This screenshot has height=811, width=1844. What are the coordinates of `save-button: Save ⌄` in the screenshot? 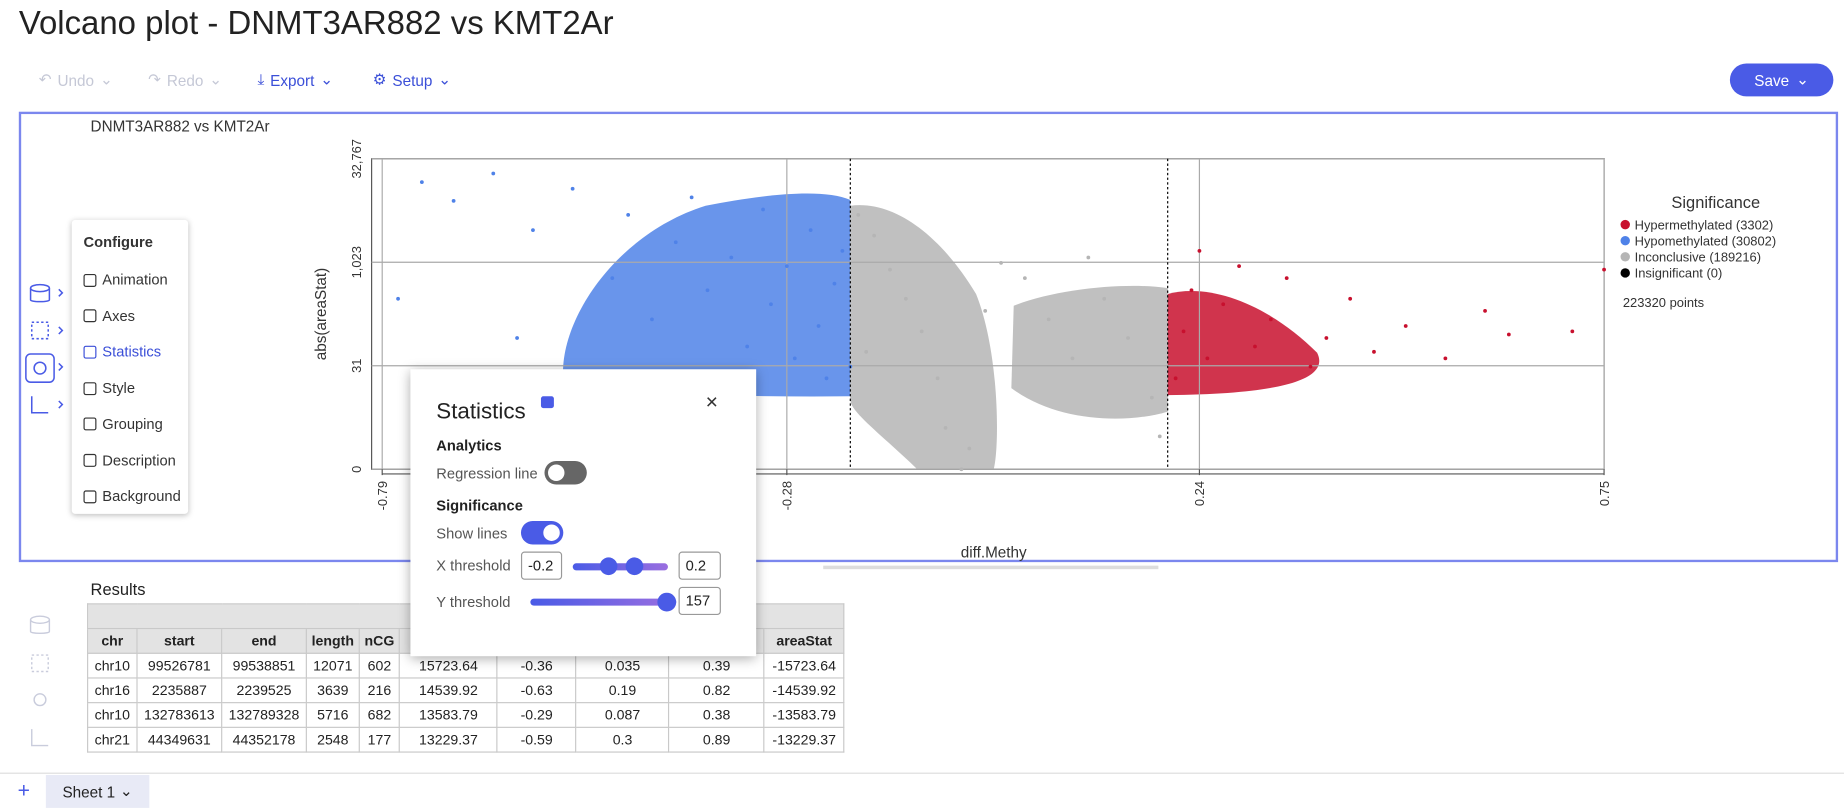 It's located at (1781, 80).